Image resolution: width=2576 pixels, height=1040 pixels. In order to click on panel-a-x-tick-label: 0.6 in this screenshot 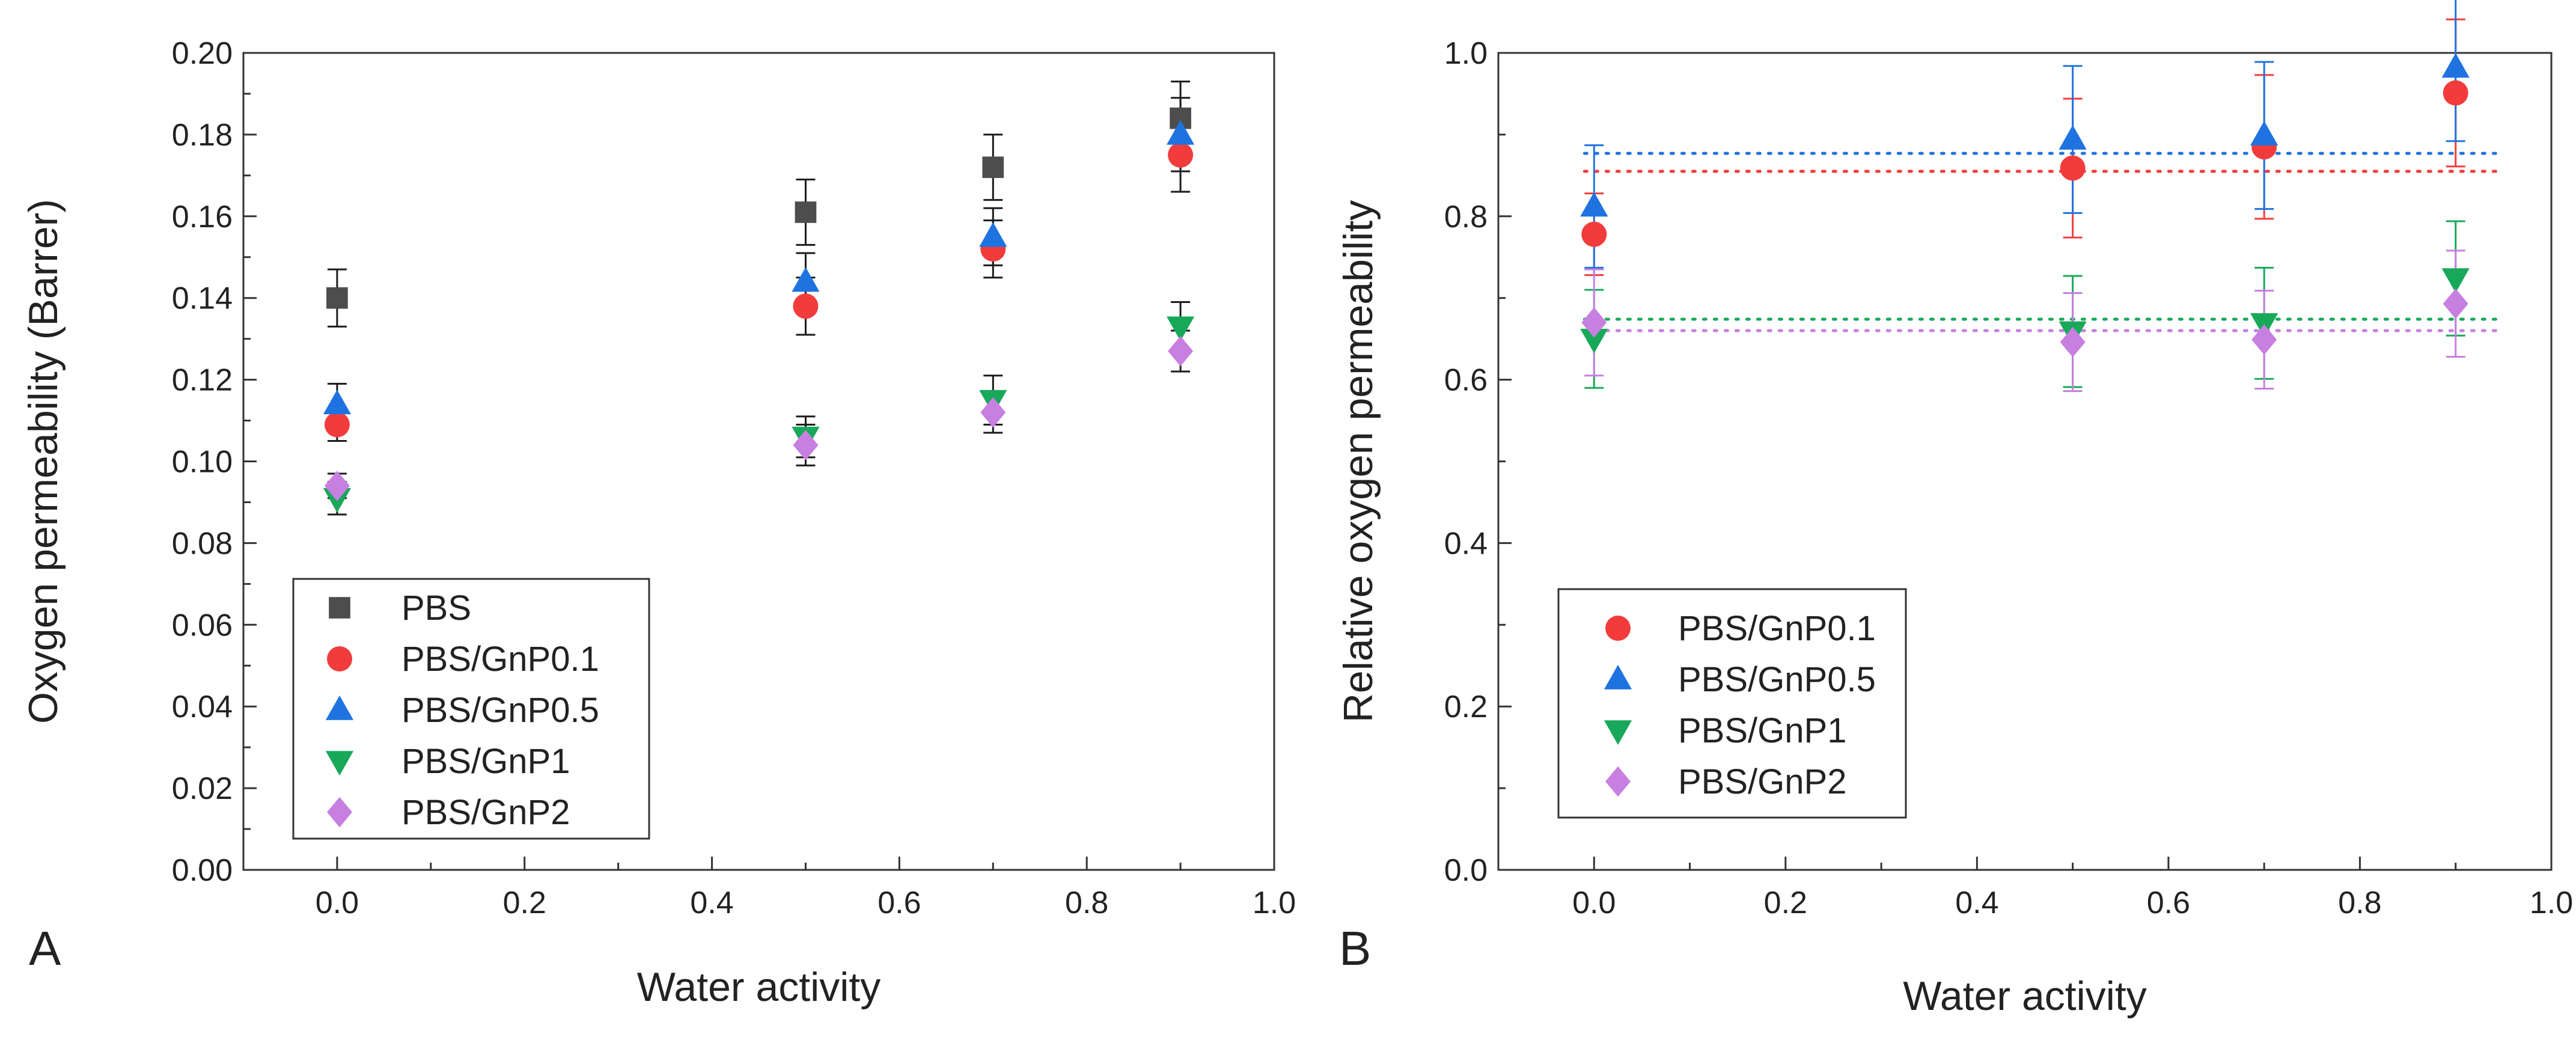, I will do `click(899, 903)`.